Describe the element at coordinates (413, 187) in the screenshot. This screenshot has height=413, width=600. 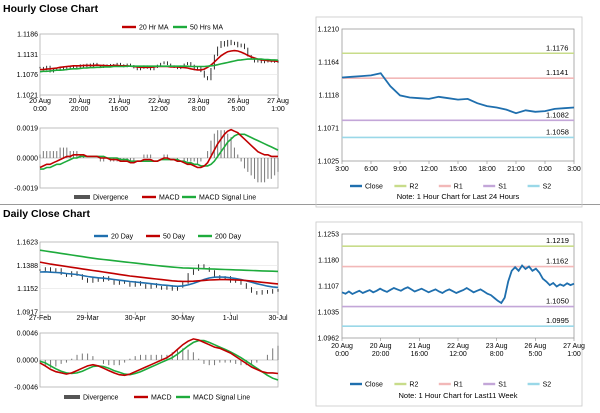
I see `hourly_levels-legend-r2: R2` at that location.